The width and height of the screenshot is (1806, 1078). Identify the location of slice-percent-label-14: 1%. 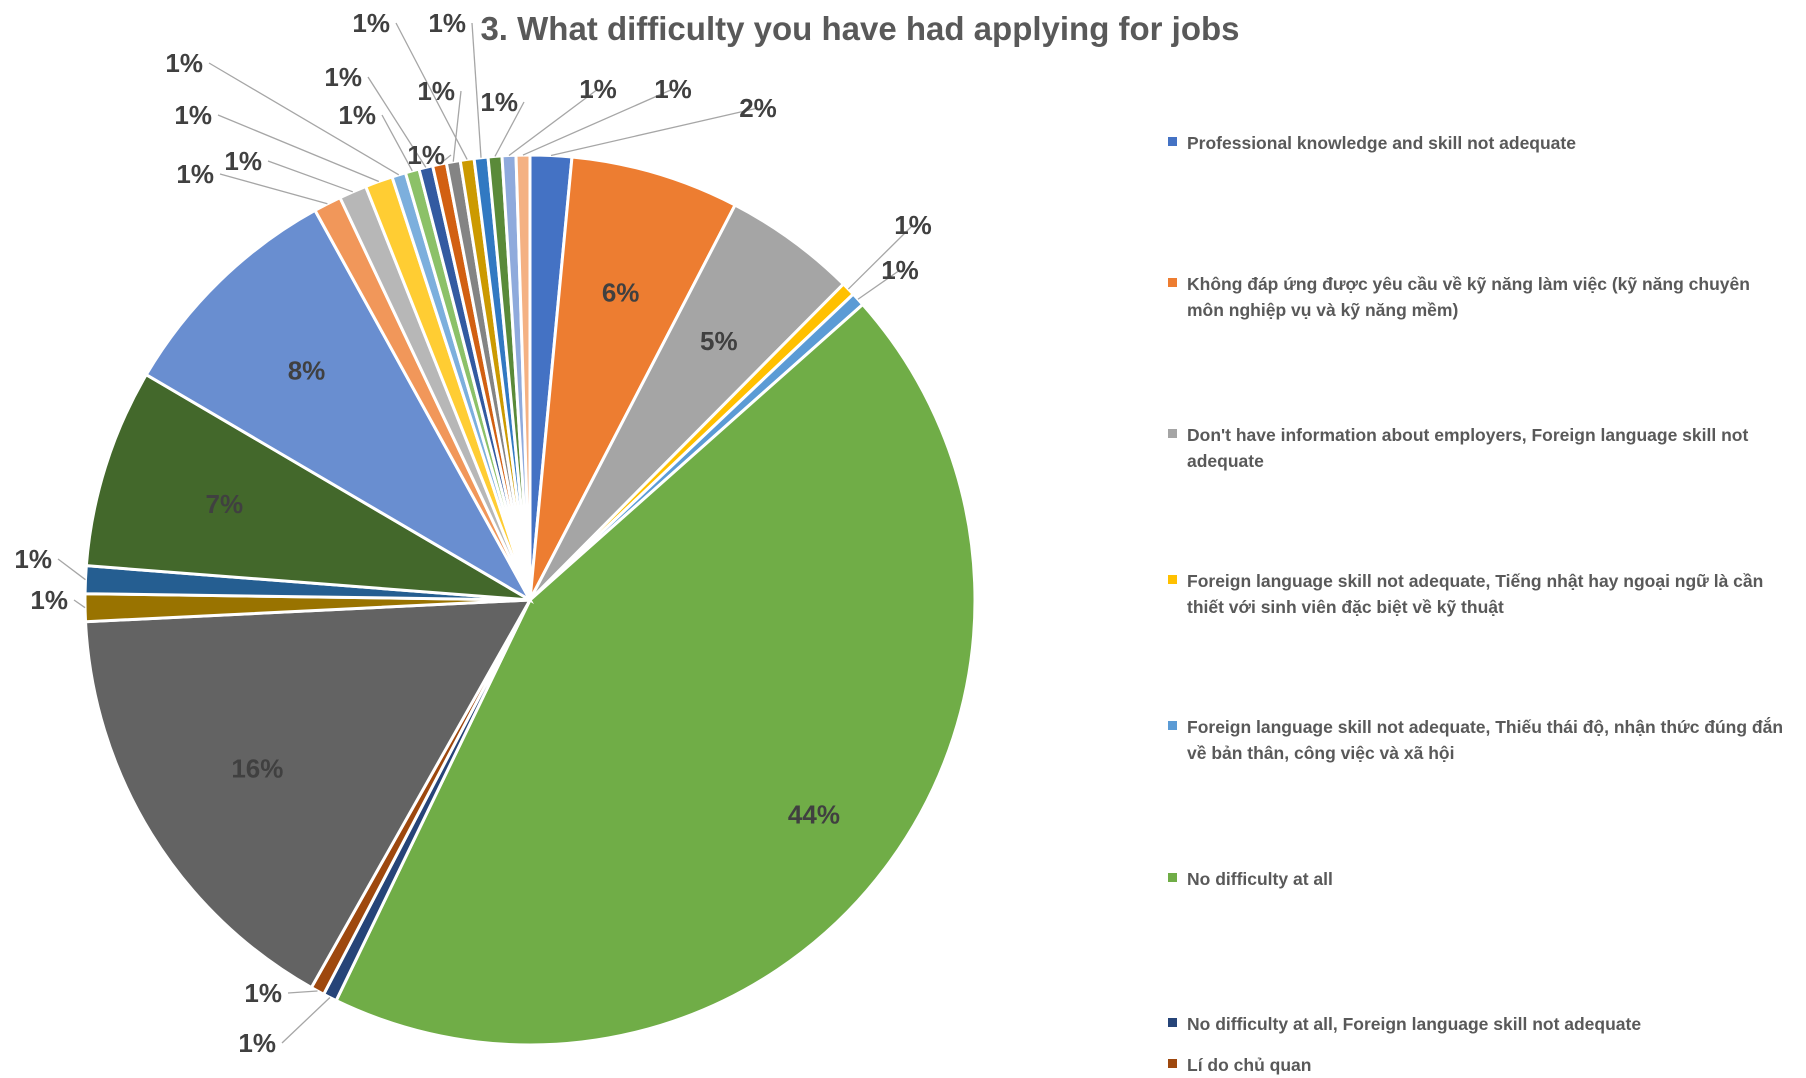
(195, 174).